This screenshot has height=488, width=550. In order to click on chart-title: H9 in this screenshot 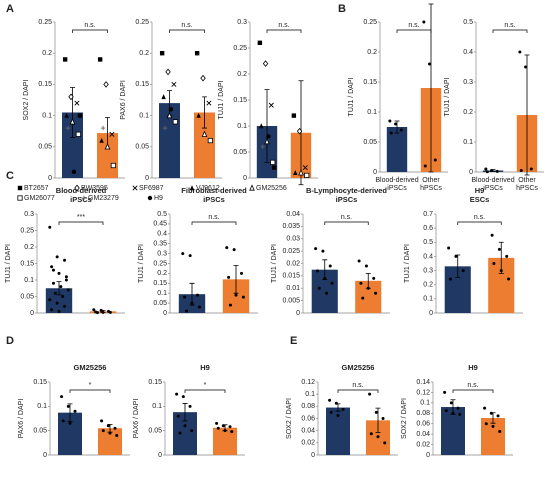, I will do `click(205, 367)`.